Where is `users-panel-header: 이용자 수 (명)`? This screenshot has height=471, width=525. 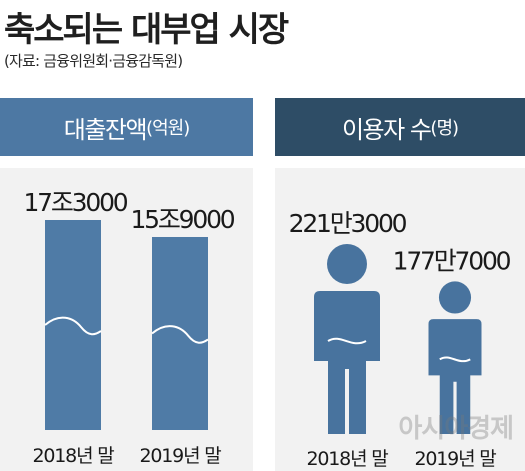
users-panel-header: 이용자 수 (명) is located at coordinates (400, 127).